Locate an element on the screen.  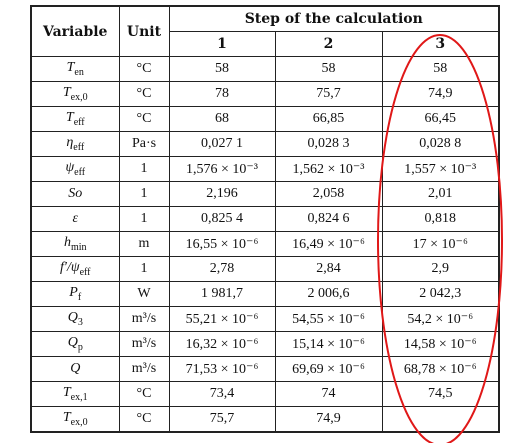
variable-cell: Qp is located at coordinates (75, 344).